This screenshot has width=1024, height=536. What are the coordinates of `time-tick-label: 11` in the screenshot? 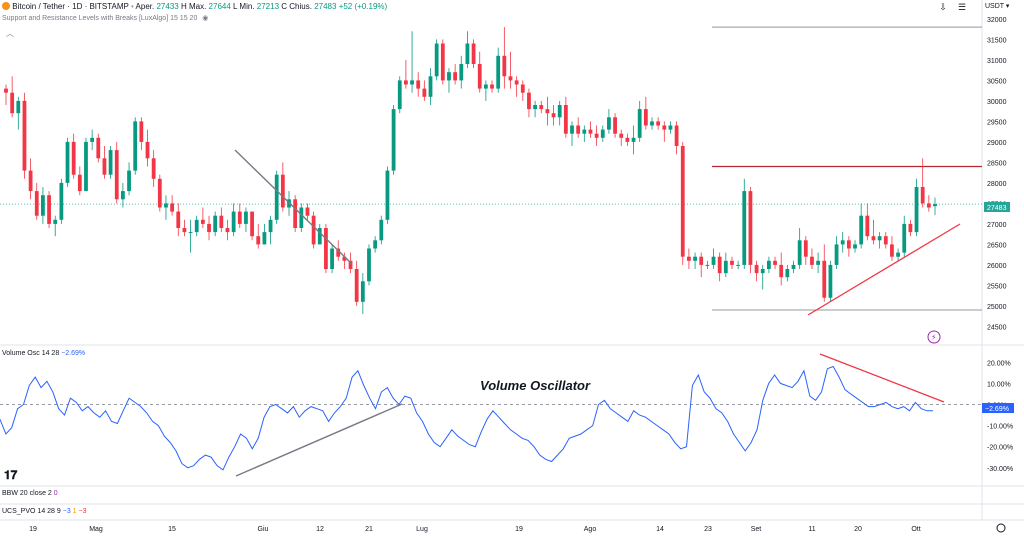 It's located at (811, 529).